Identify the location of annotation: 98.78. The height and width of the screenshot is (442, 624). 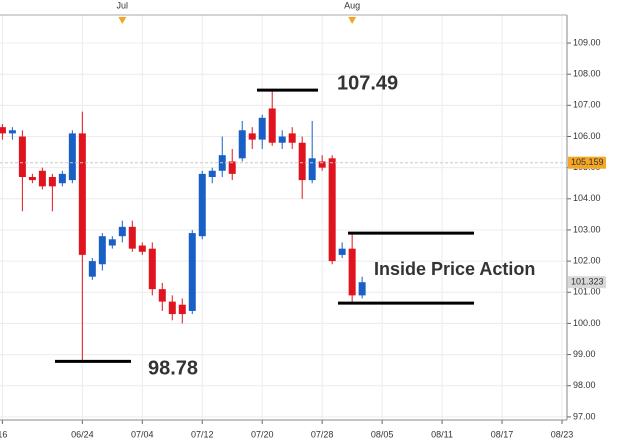
(173, 369).